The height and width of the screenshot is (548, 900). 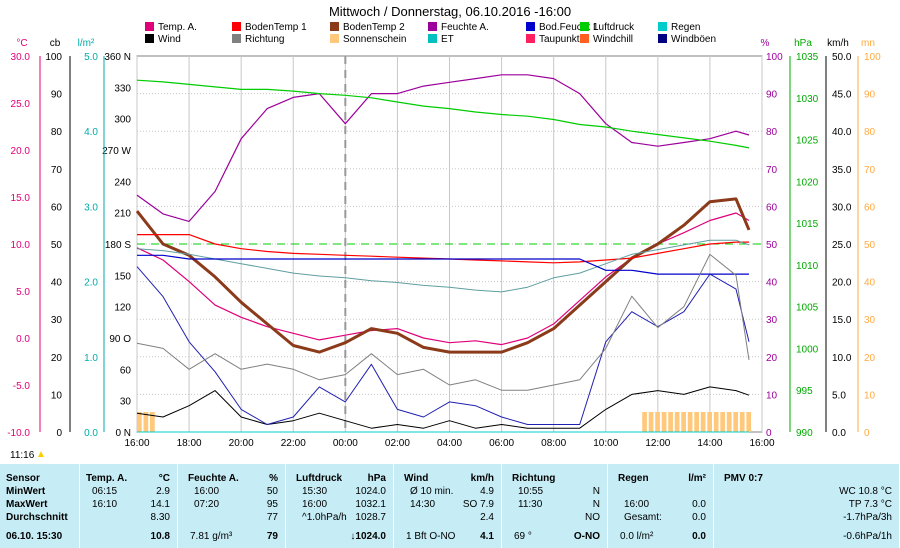 I want to click on x-tick-label: 16:00, so click(x=136, y=443).